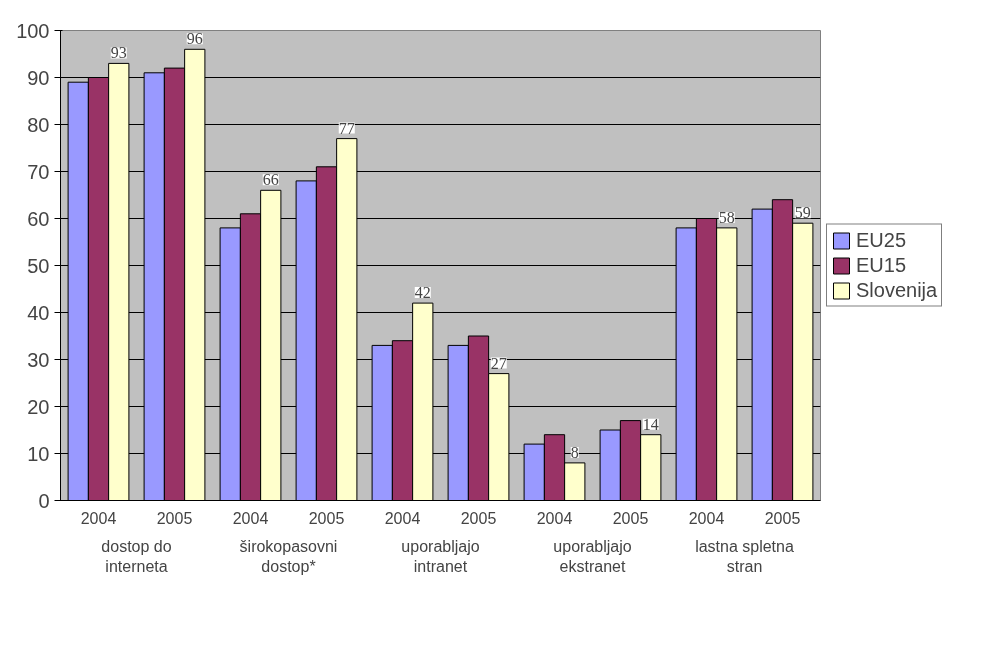  Describe the element at coordinates (38, 77) in the screenshot. I see `y-tick-label: 90` at that location.